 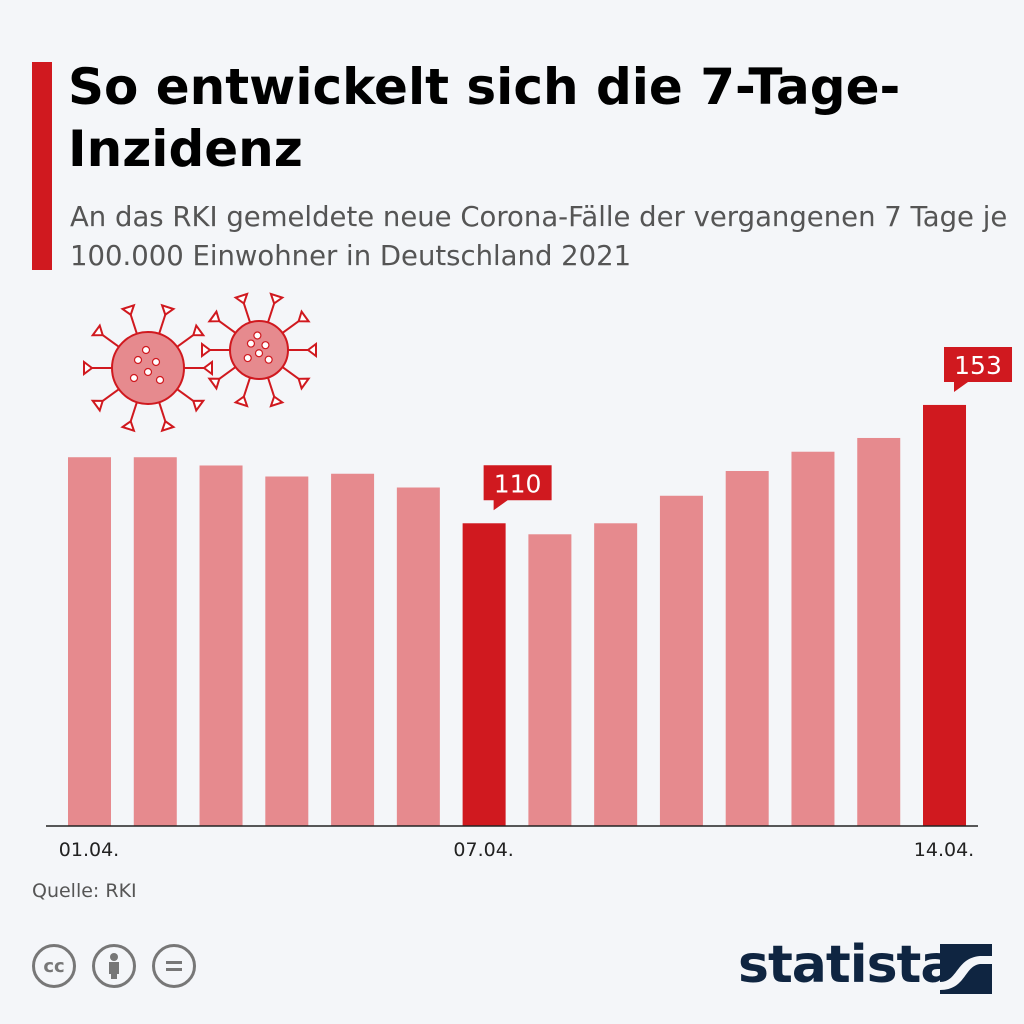 I want to click on data-label: 110, so click(x=518, y=483).